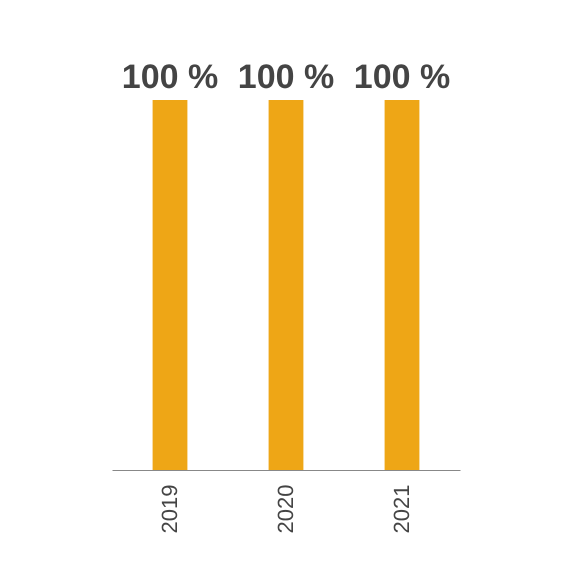  Describe the element at coordinates (401, 509) in the screenshot. I see `x-tick-label: 2021` at that location.